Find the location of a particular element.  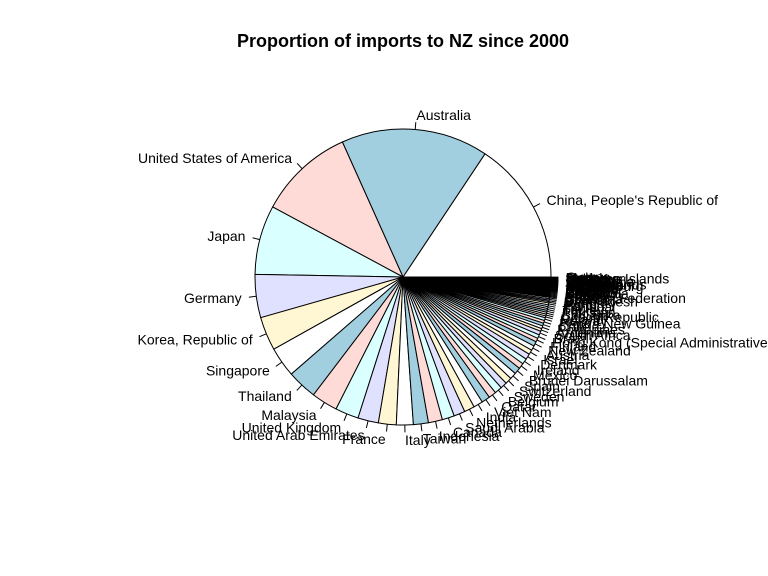

pie-label-cambodia: Cambodia is located at coordinates (597, 294).